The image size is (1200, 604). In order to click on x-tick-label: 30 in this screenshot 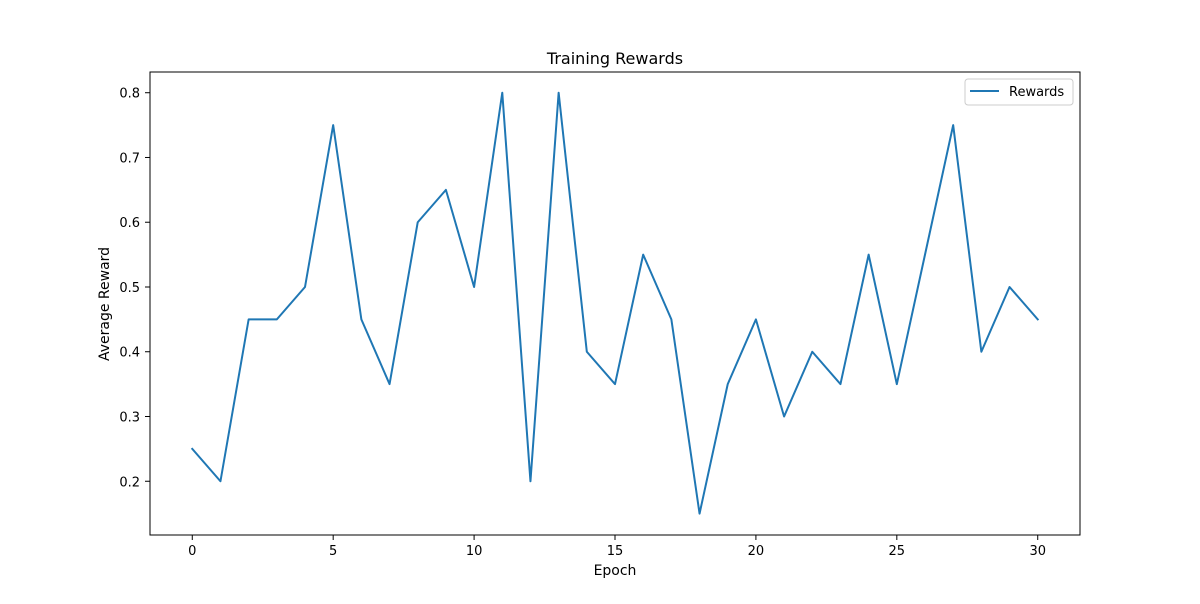, I will do `click(1037, 551)`.